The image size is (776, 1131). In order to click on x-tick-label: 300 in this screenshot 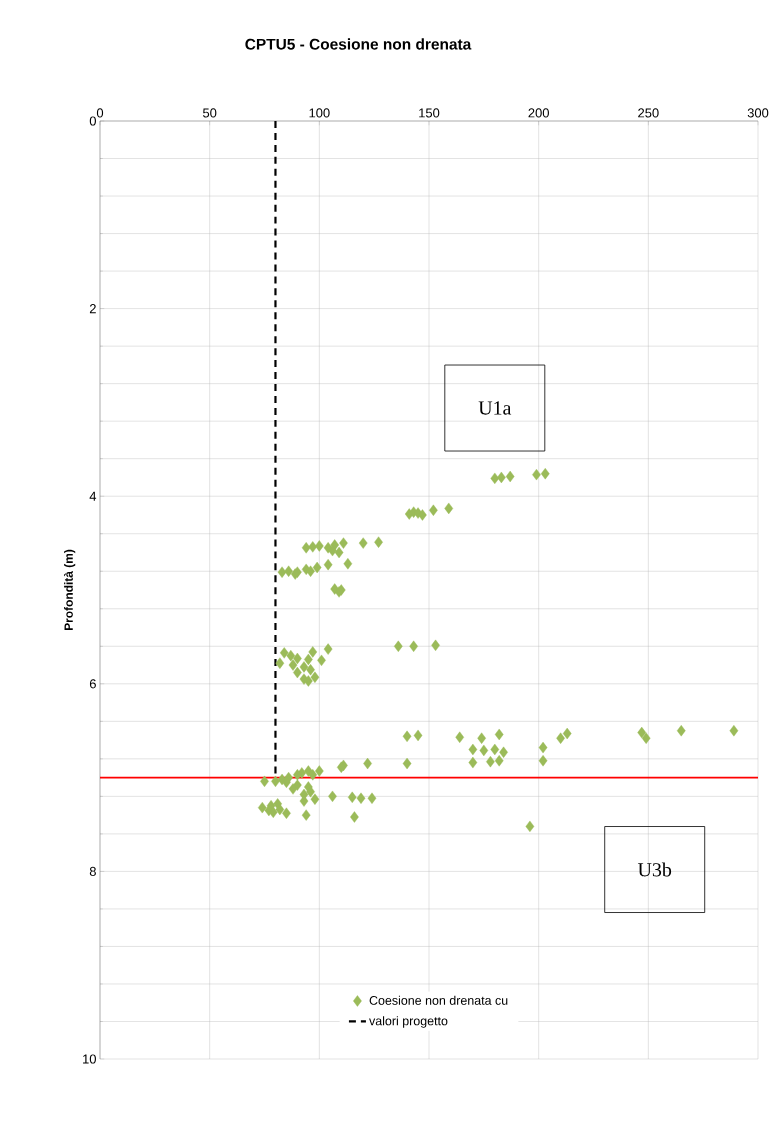, I will do `click(758, 113)`.